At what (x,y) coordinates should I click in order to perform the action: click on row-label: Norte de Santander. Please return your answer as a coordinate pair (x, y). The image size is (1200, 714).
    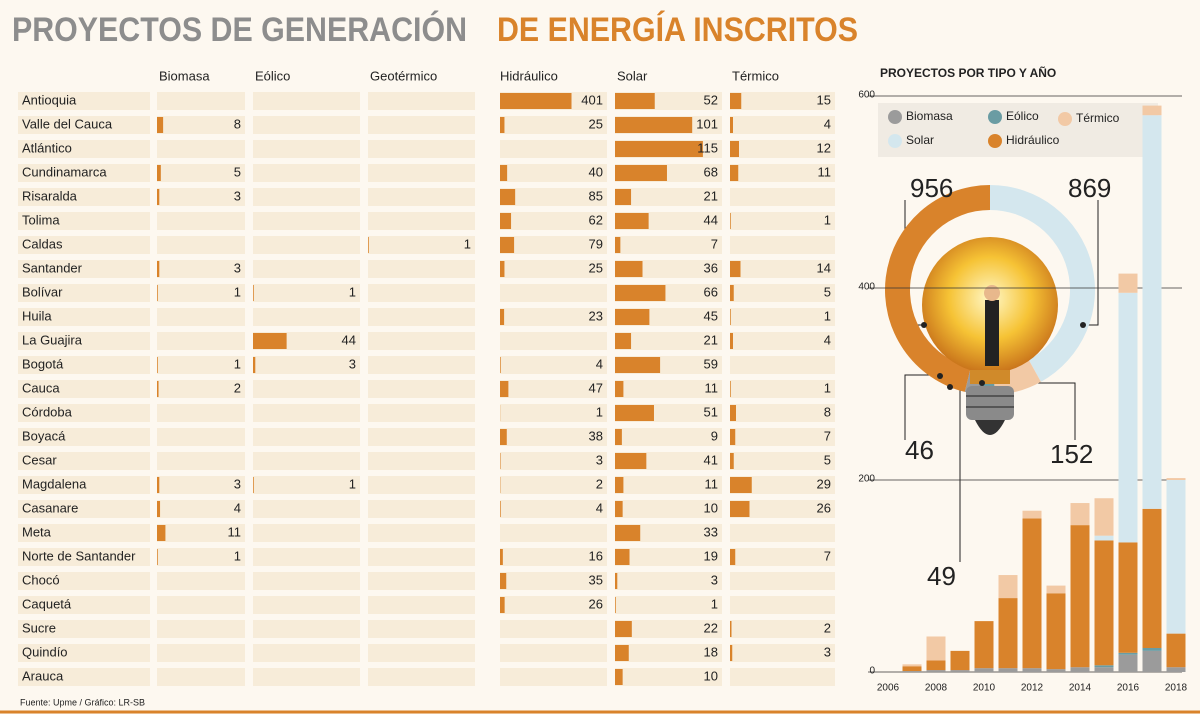
    Looking at the image, I should click on (79, 555).